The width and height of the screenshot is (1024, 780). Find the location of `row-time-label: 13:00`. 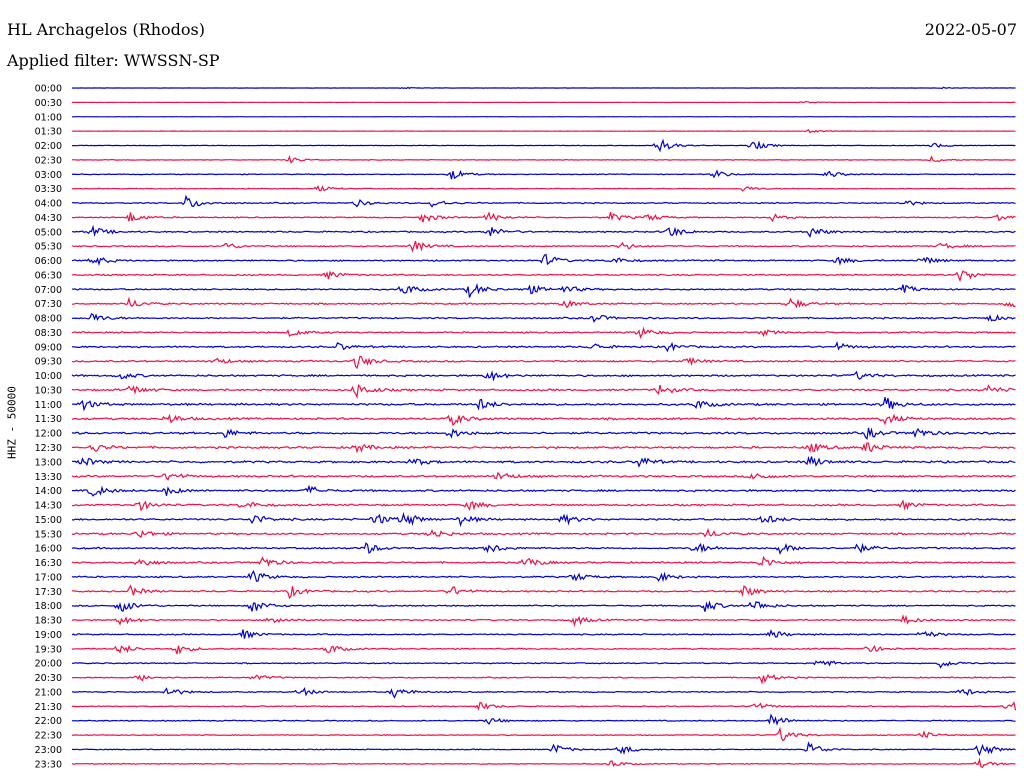

row-time-label: 13:00 is located at coordinates (48, 462).